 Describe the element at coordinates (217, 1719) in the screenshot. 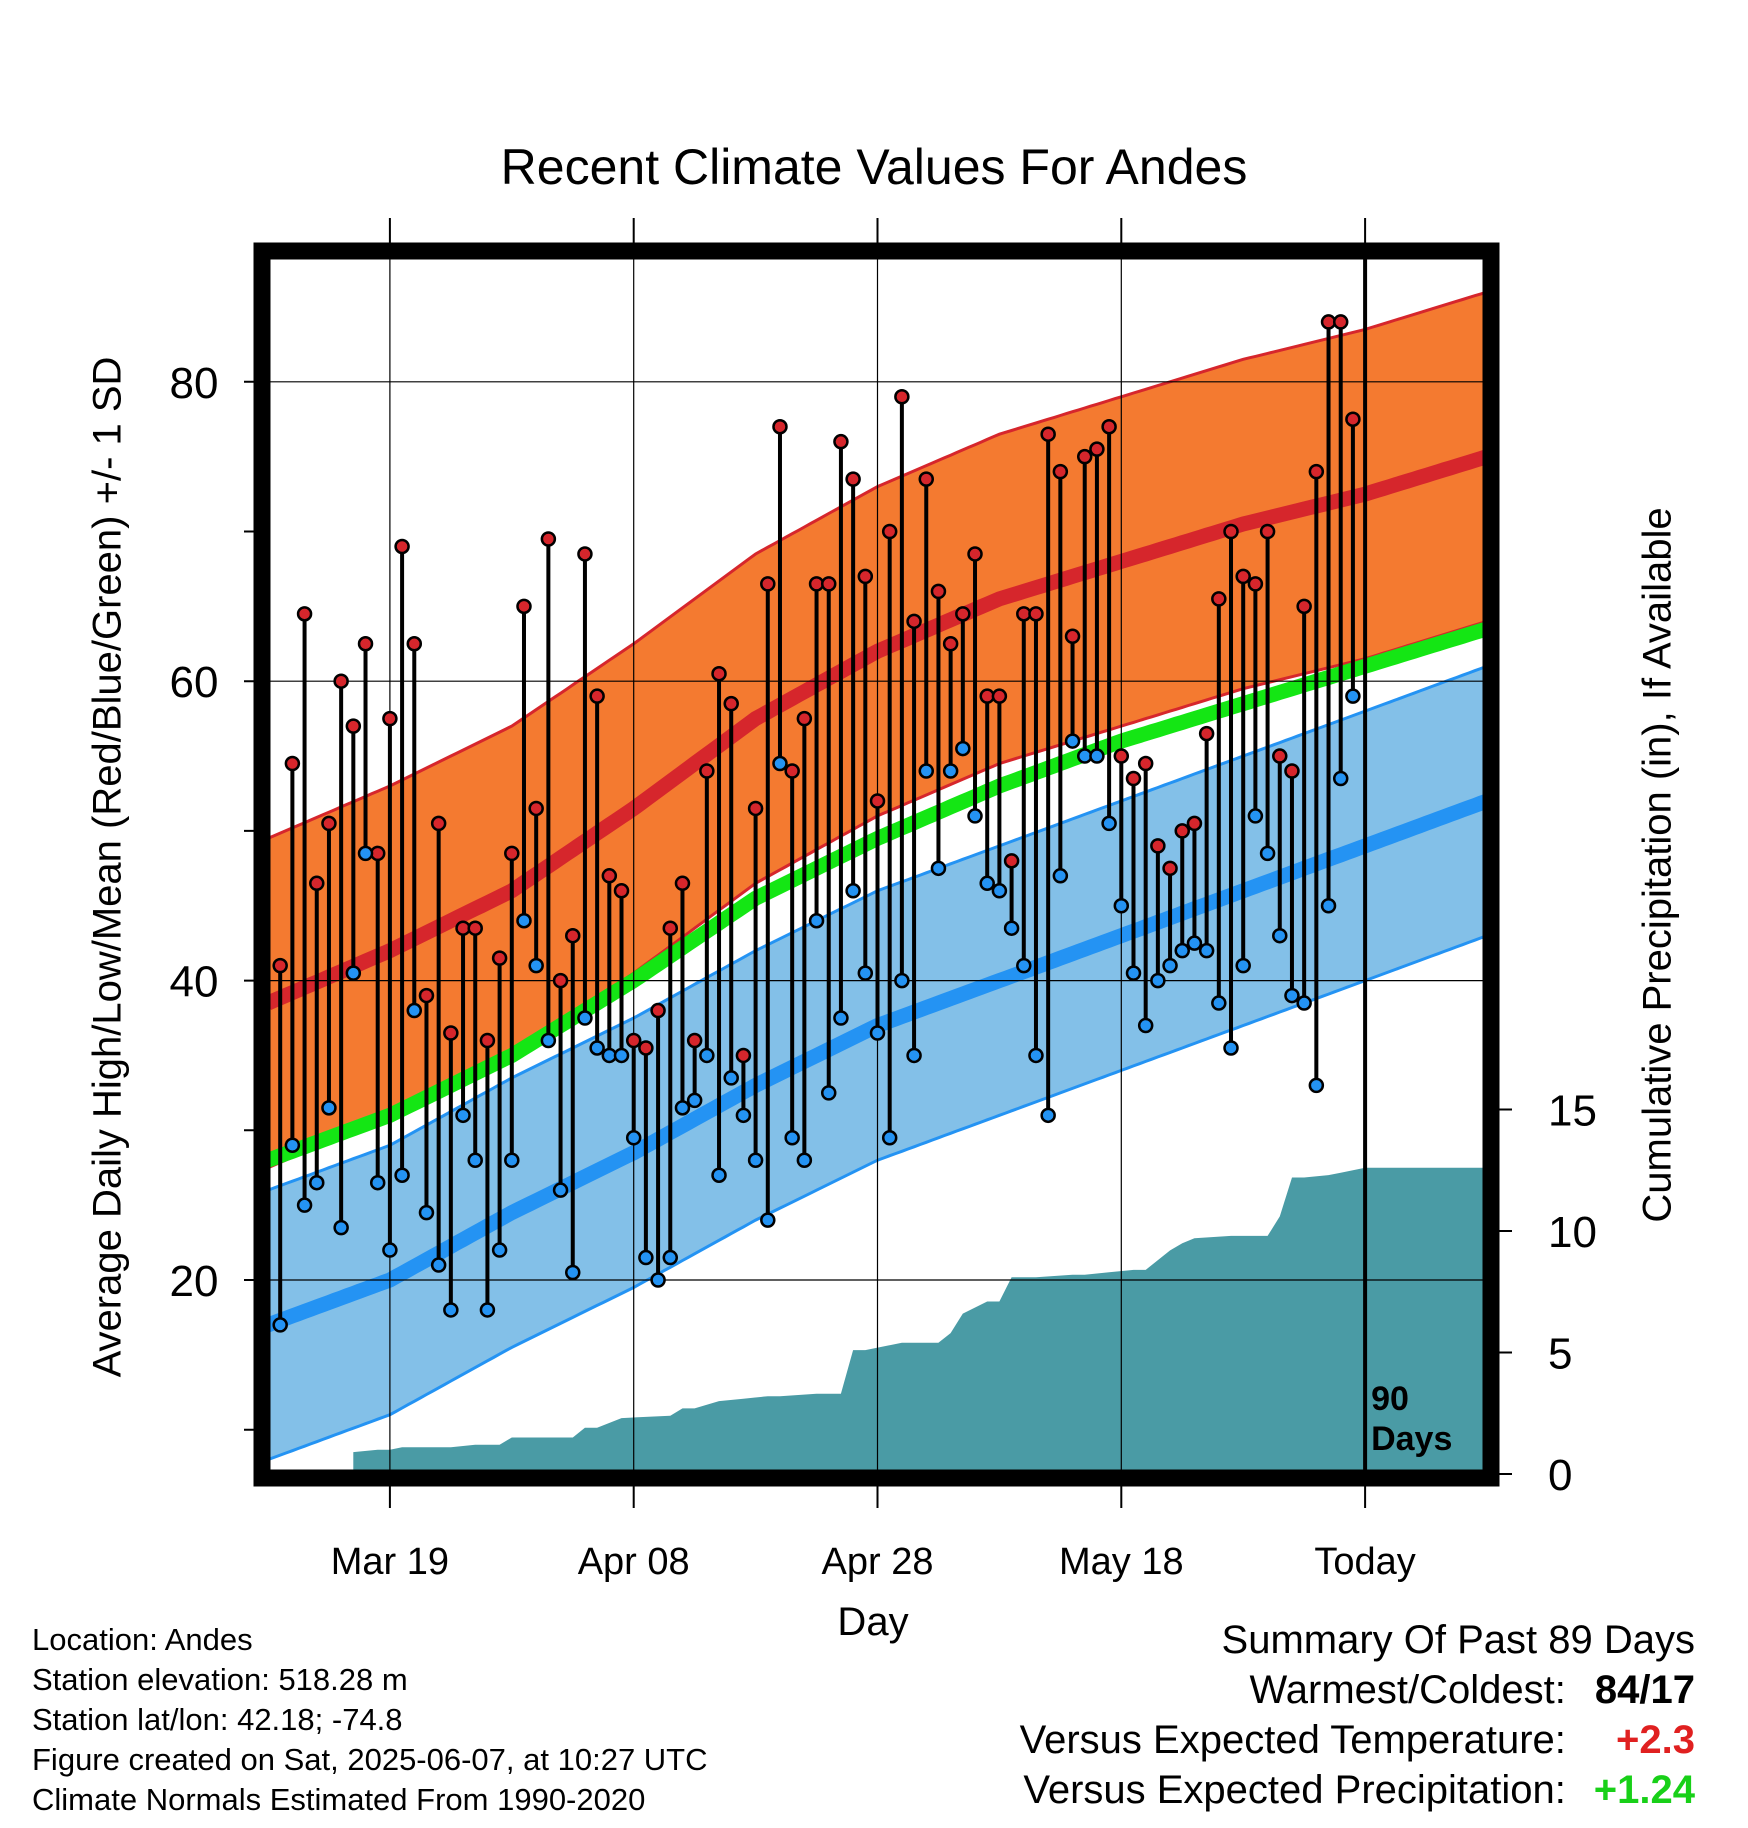

I see `latlon-text: Station lat/lon: 42.18; -74.8` at that location.